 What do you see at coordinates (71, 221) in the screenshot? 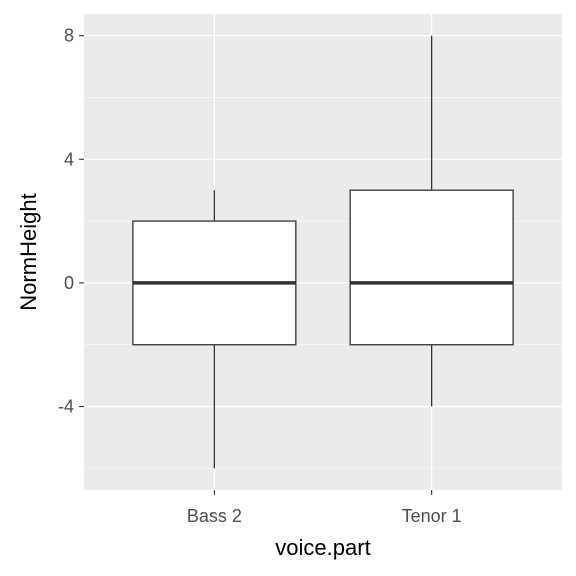
I see `y-axis: -4 0 4 8` at bounding box center [71, 221].